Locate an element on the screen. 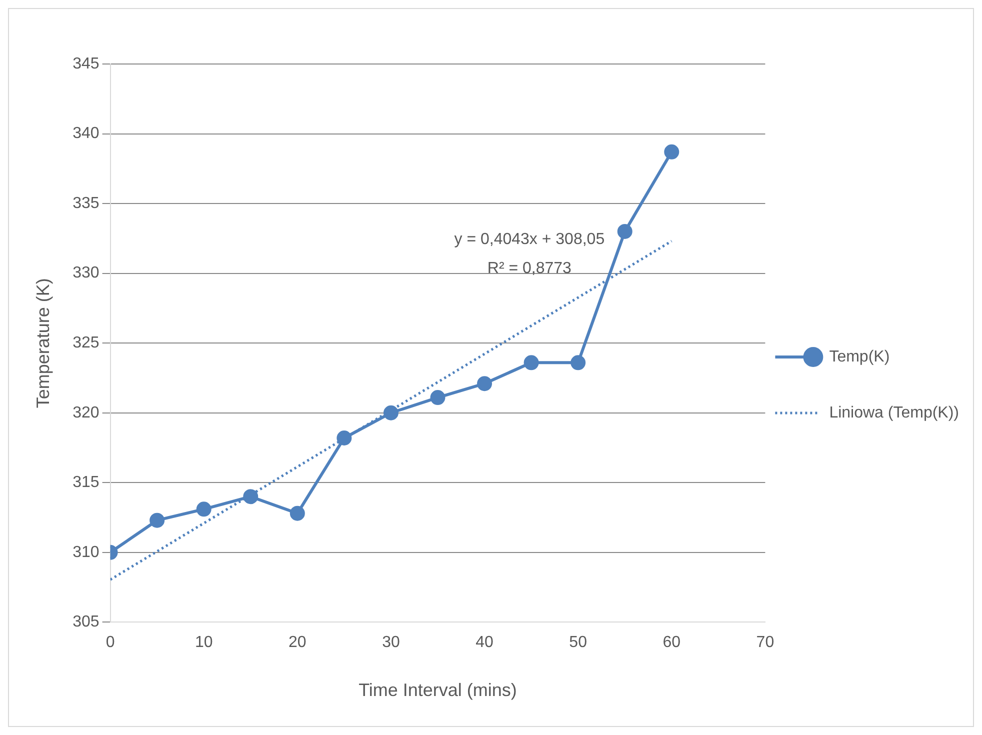  x-tick-label: 60 is located at coordinates (671, 643).